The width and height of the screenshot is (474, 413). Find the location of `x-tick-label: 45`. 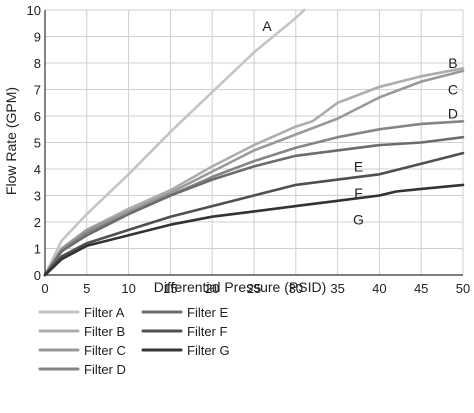

x-tick-label: 45 is located at coordinates (421, 288).